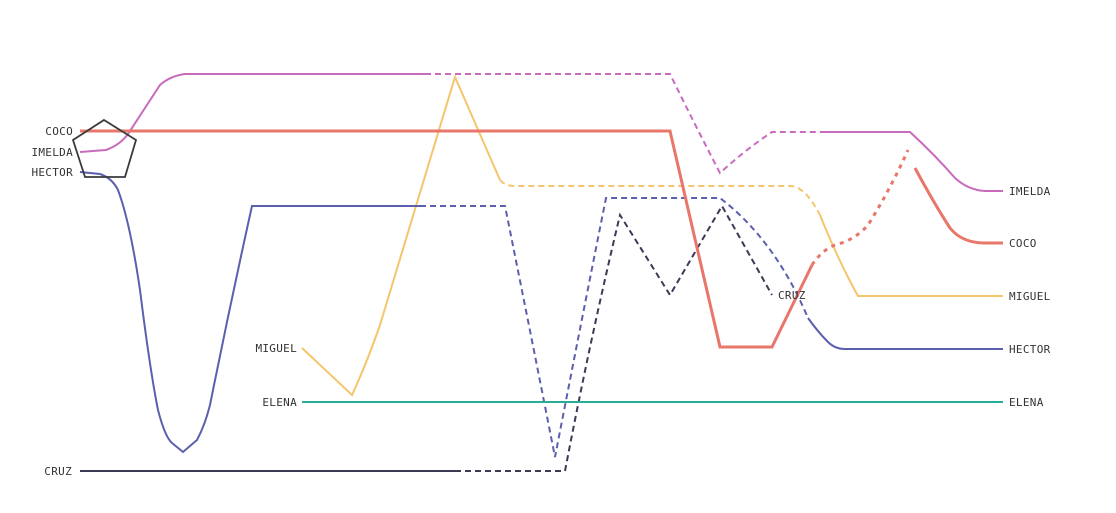 The image size is (1116, 513). Describe the element at coordinates (276, 348) in the screenshot. I see `label-miguel-left: MIGUEL` at that location.